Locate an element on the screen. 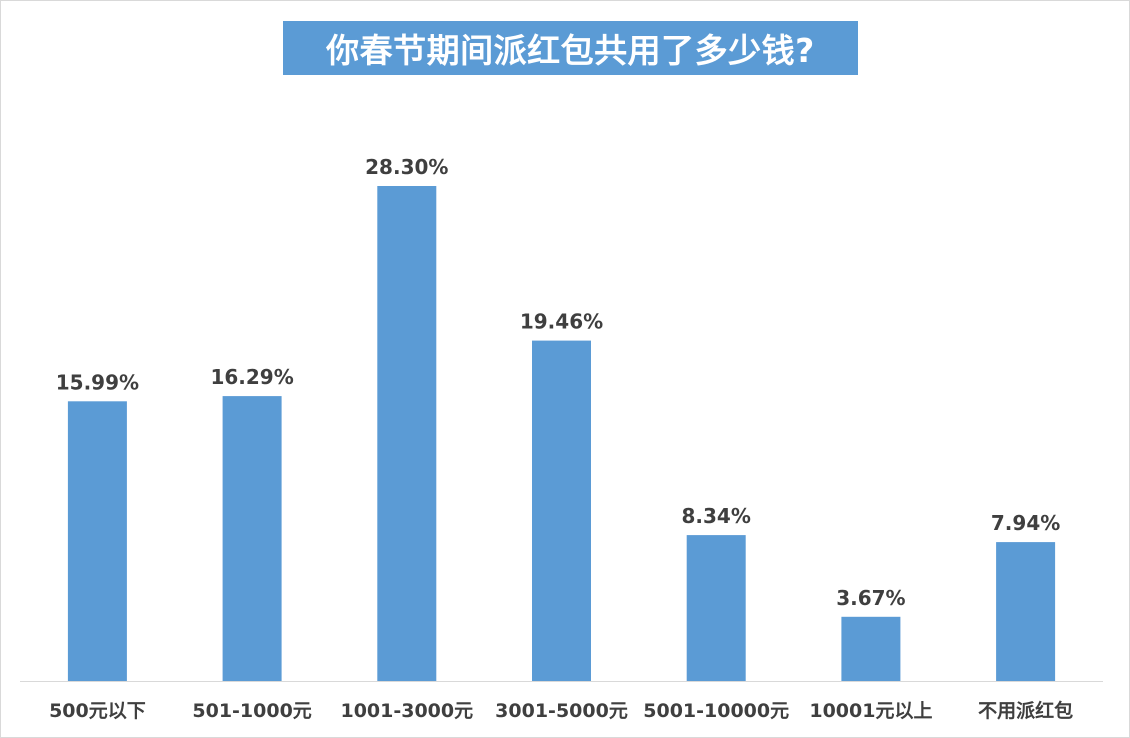  category-label-0: 500元以下 is located at coordinates (97, 711).